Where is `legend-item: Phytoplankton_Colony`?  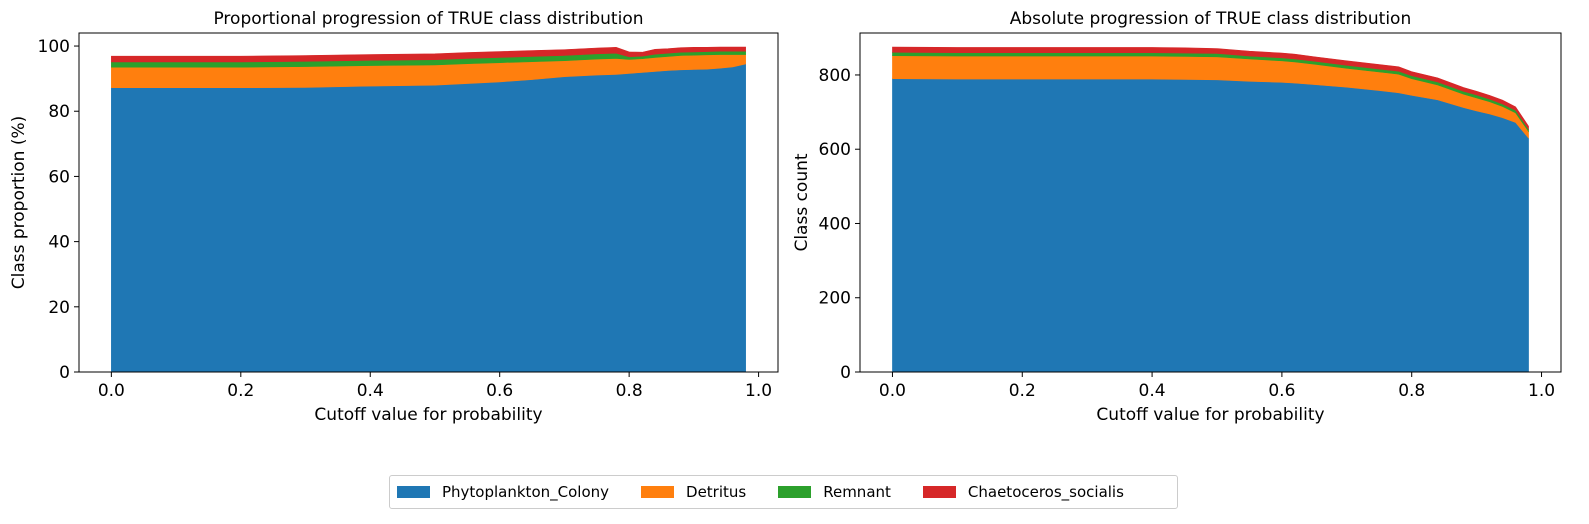 legend-item: Phytoplankton_Colony is located at coordinates (503, 492).